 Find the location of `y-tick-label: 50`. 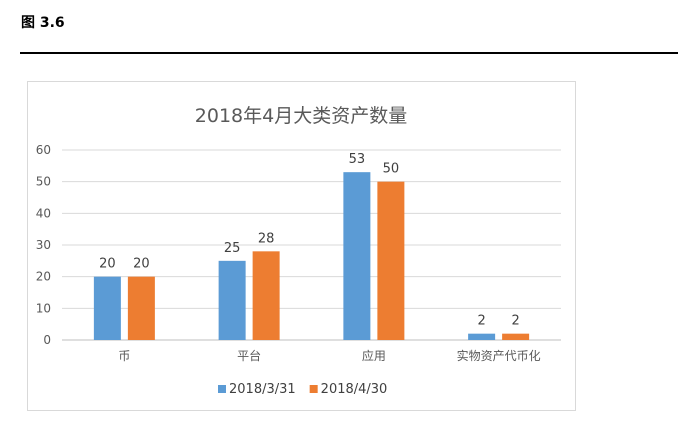

y-tick-label: 50 is located at coordinates (43, 182).